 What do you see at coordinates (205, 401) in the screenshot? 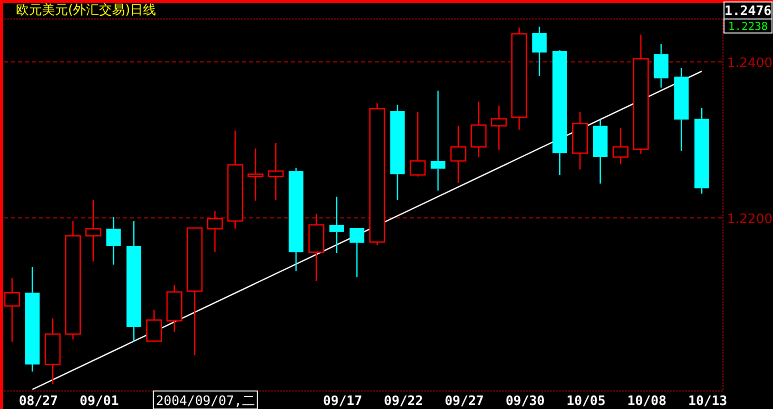
I see `text: 2004/09/07,二` at bounding box center [205, 401].